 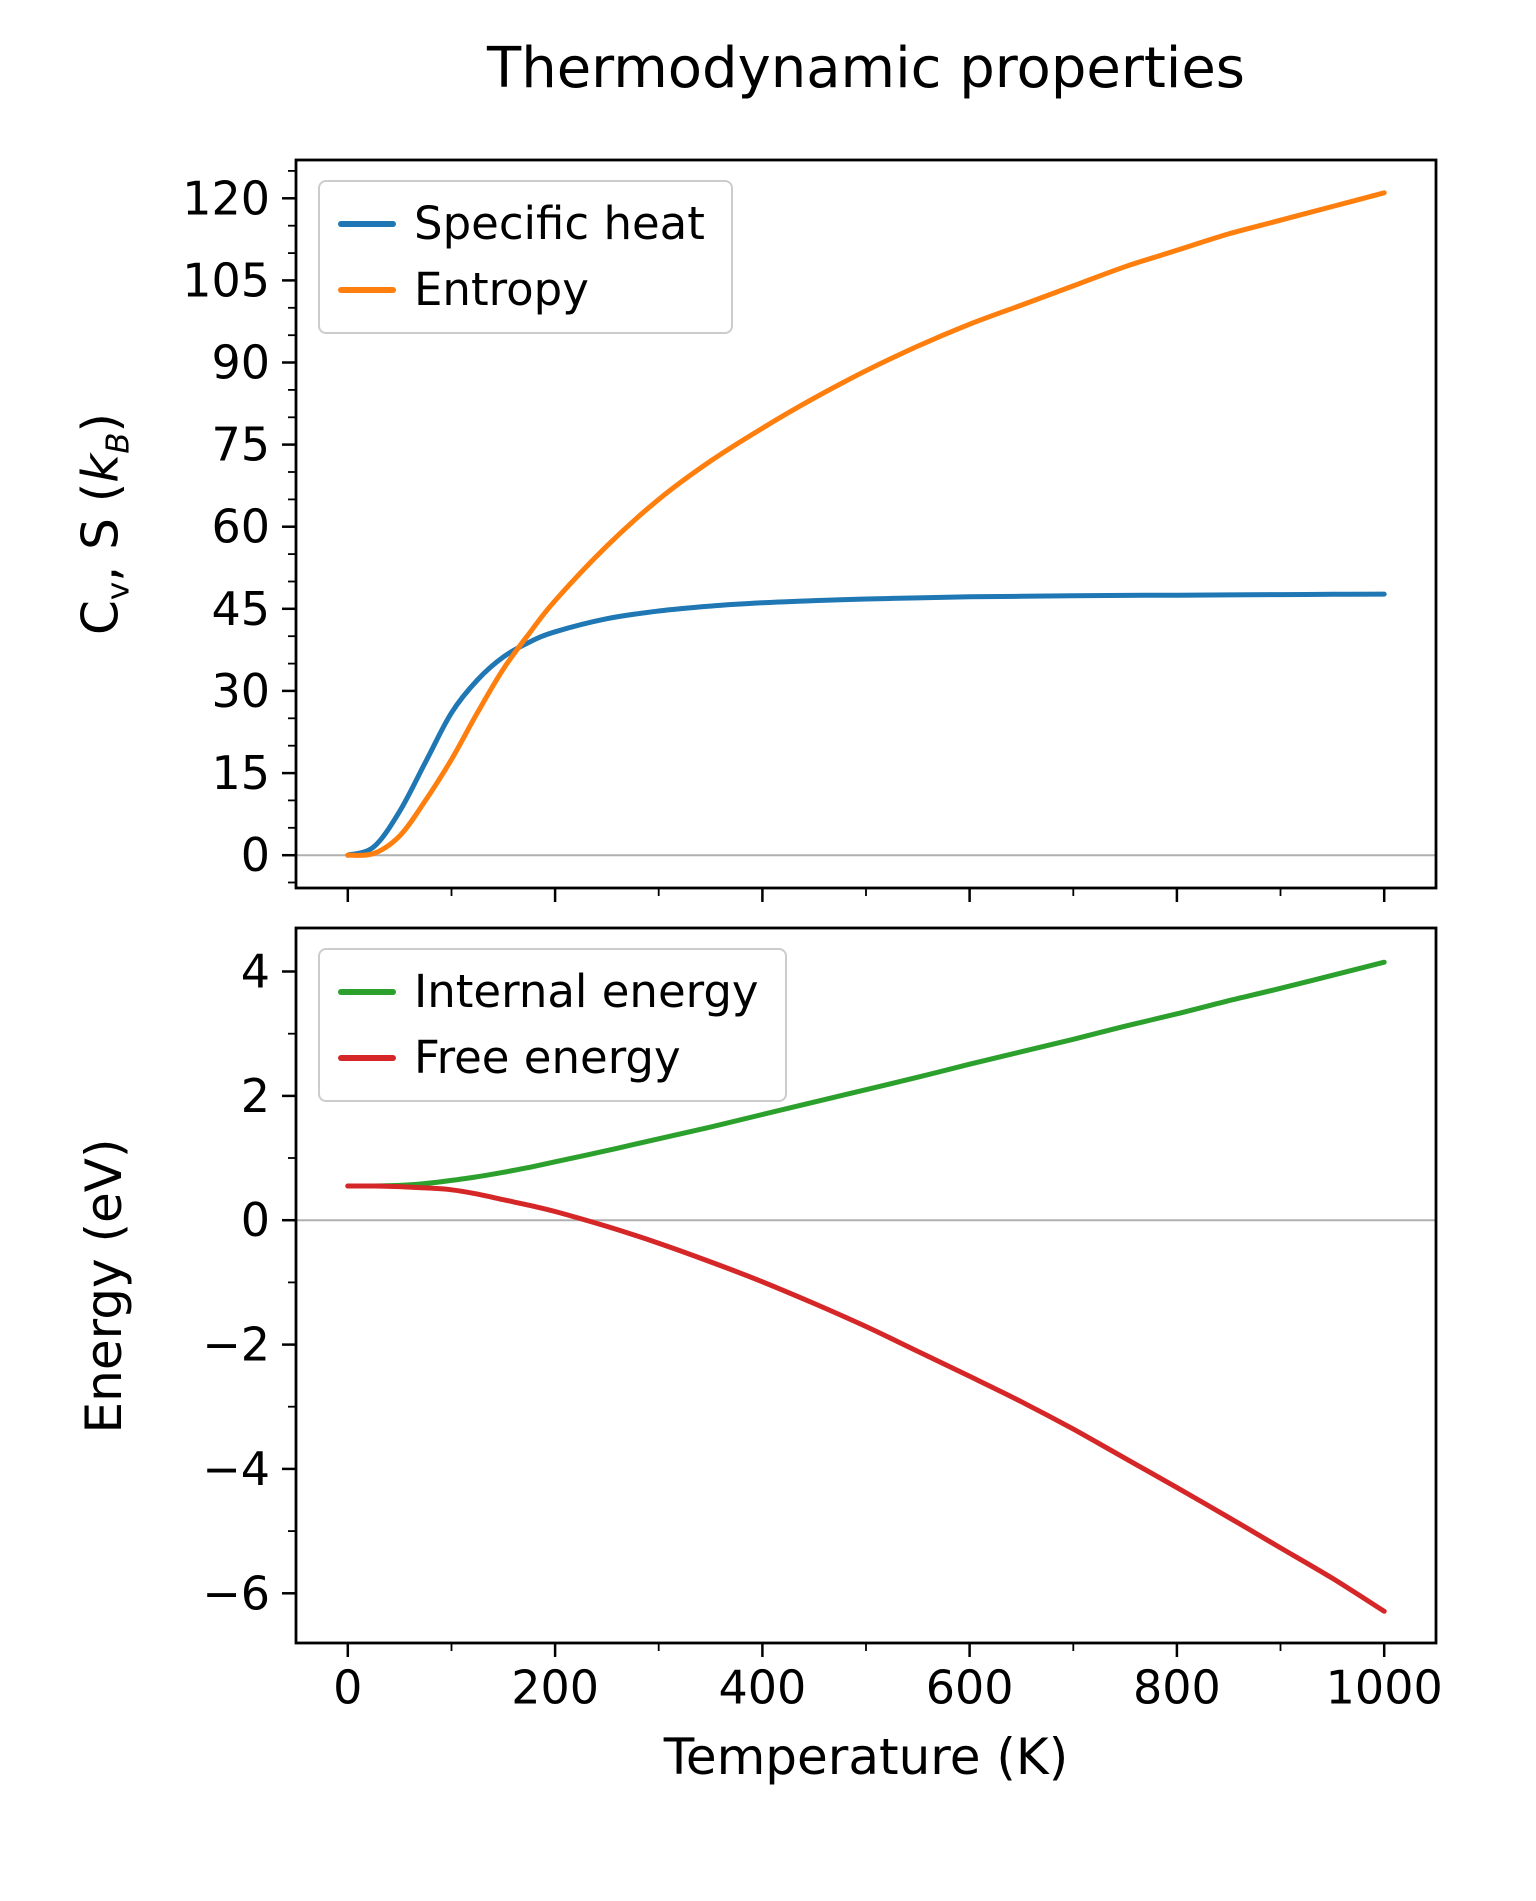 I want to click on legend-label-free-energy: Free energy, so click(x=547, y=1057).